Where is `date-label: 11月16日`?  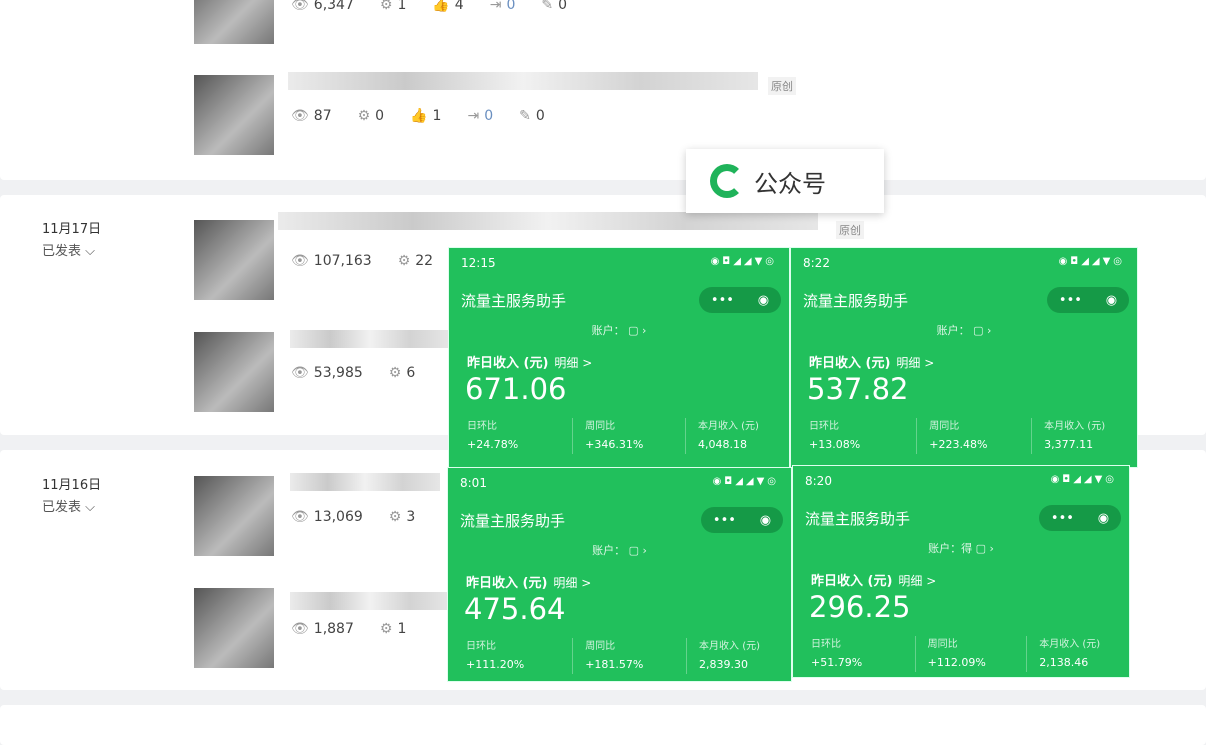
date-label: 11月16日 is located at coordinates (72, 485).